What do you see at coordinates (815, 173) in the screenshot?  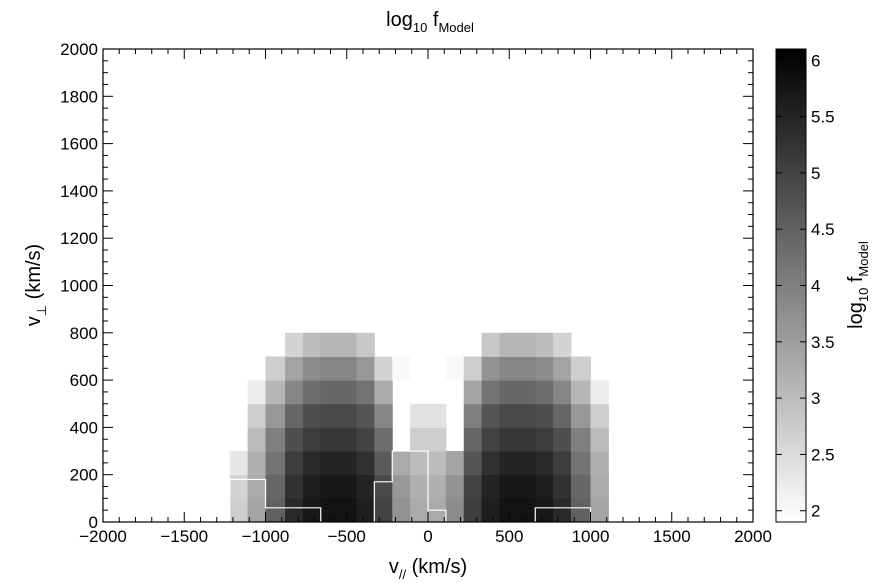 I see `colorbar-tick-label: 5` at bounding box center [815, 173].